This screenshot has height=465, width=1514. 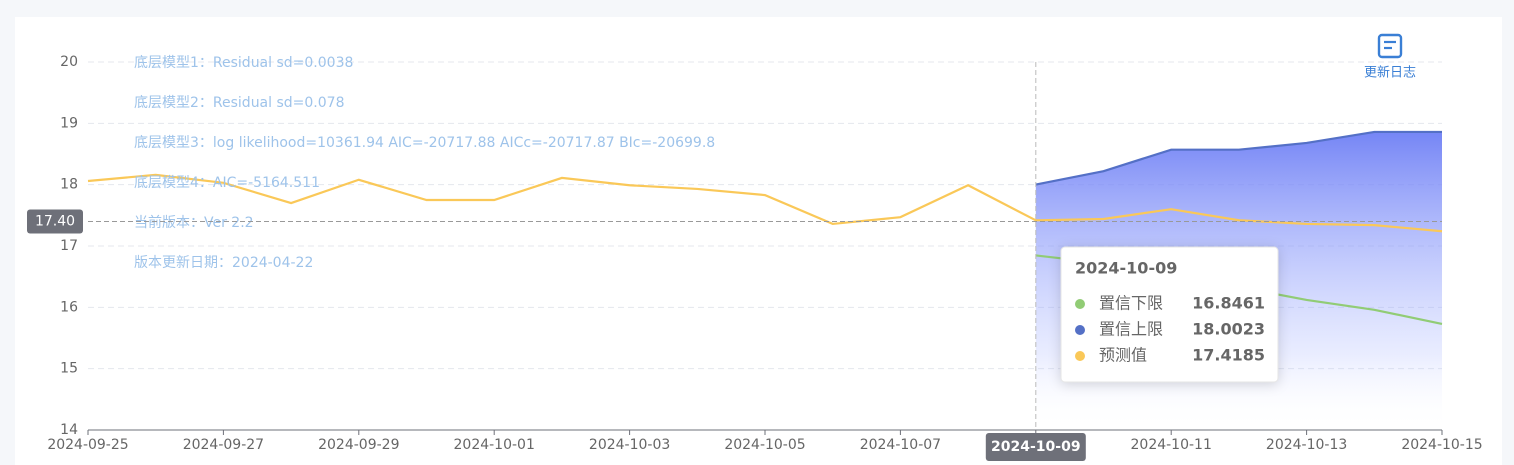 What do you see at coordinates (223, 263) in the screenshot?
I see `annotation: 版本更新日期：2024-04-22` at bounding box center [223, 263].